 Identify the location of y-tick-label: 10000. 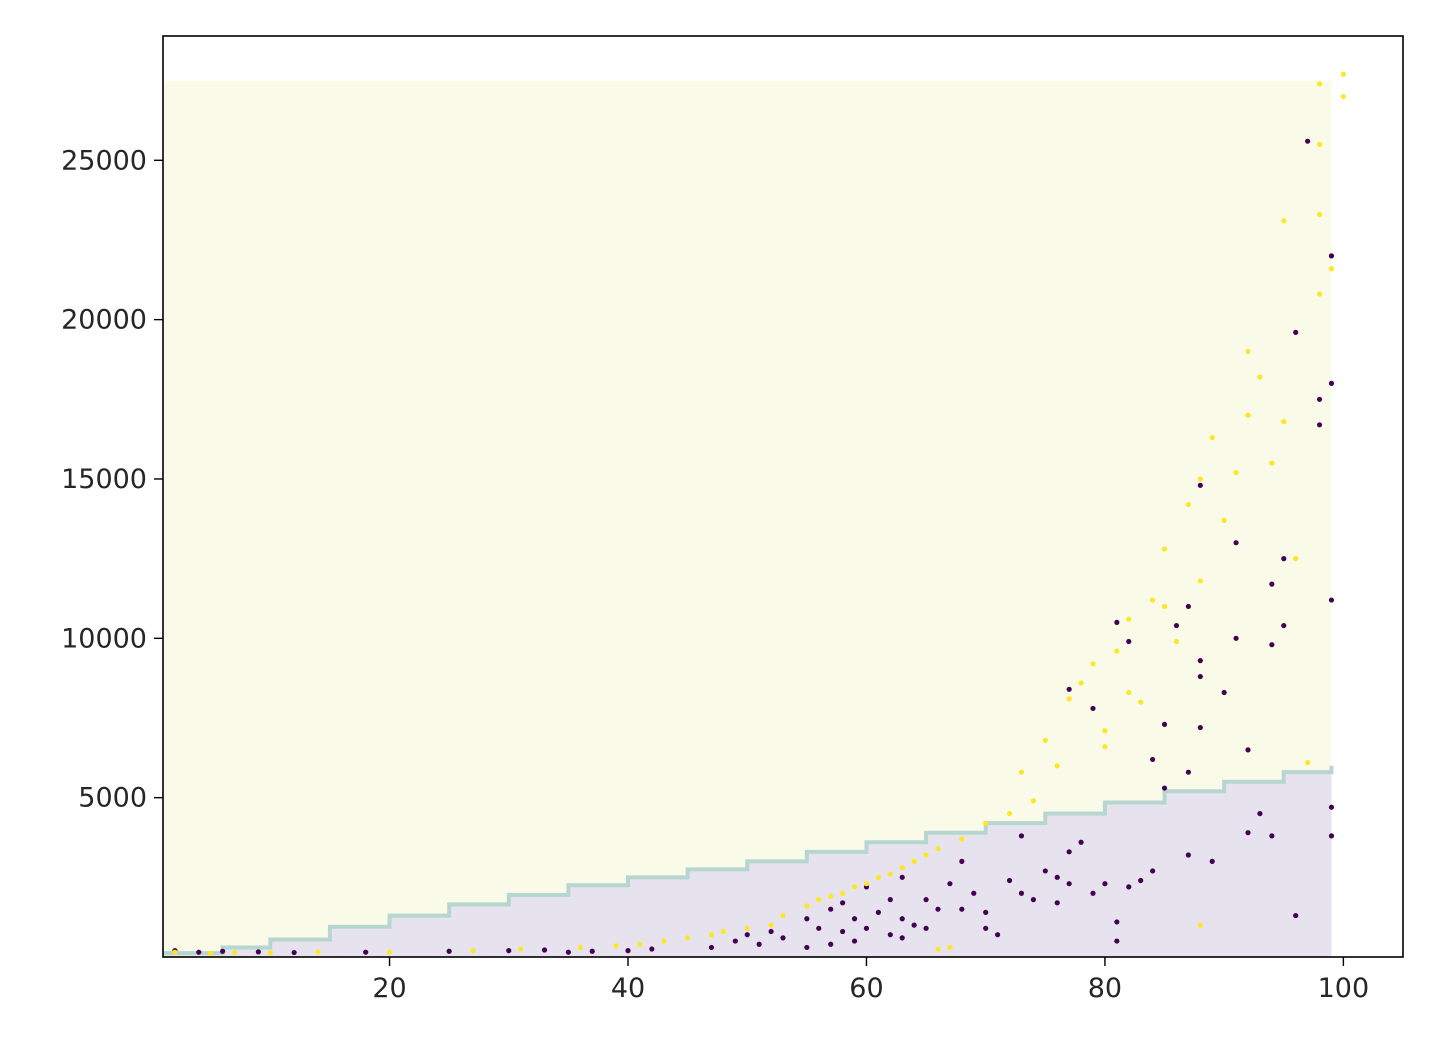
(104, 638).